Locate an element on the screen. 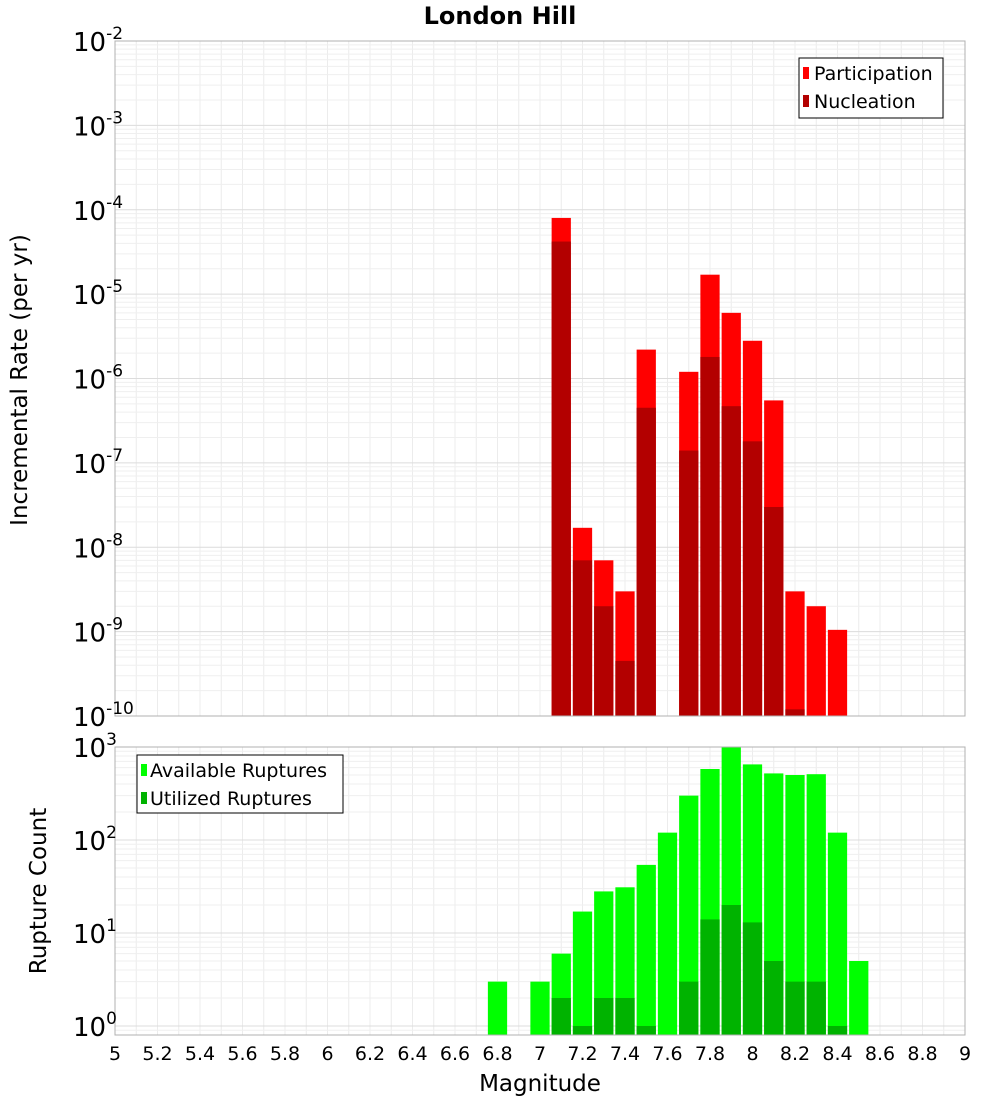 The image size is (1000, 1100). x-tick-label: 7.2 is located at coordinates (582, 1054).